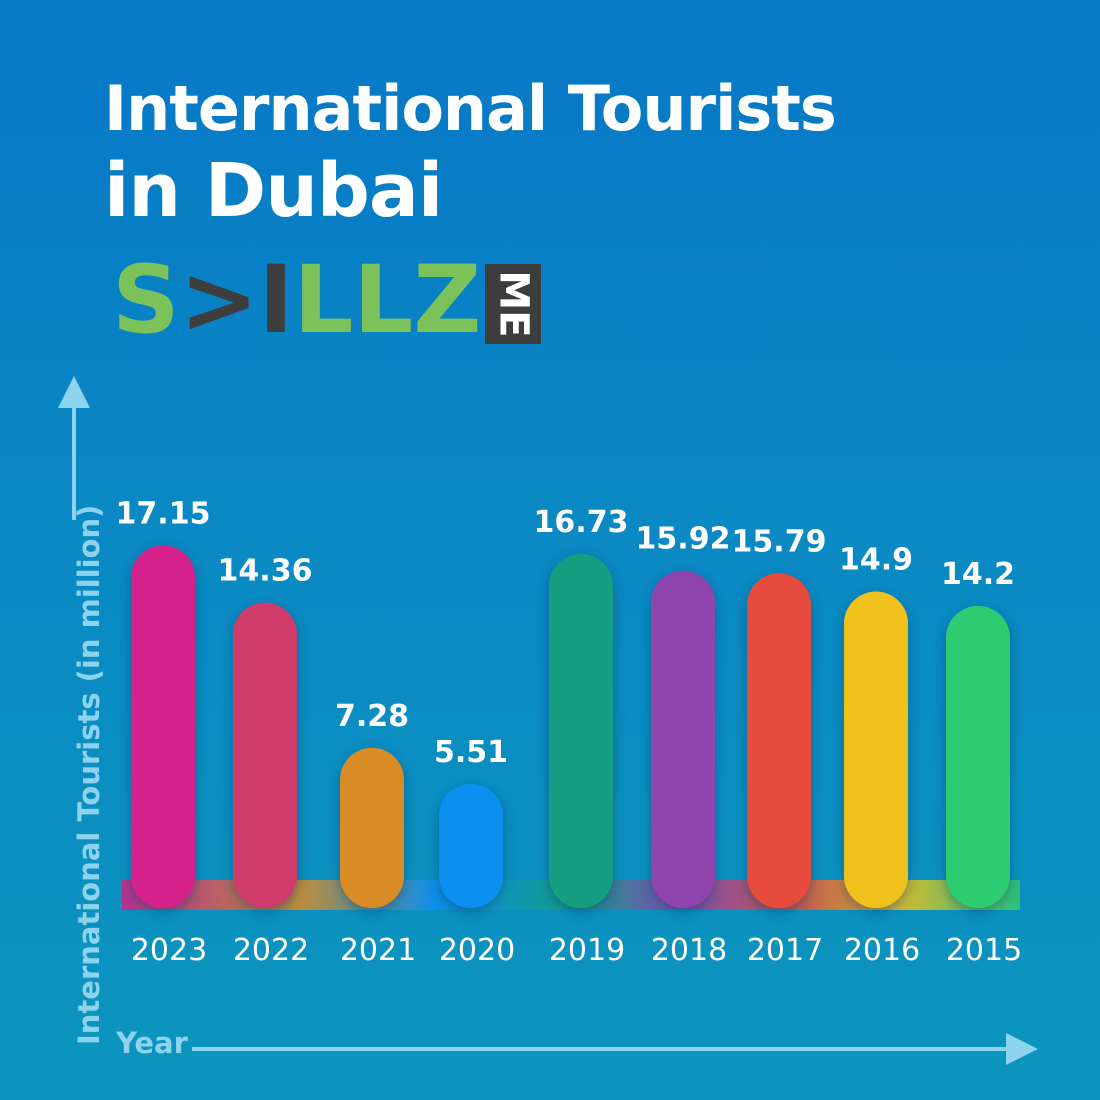 This screenshot has width=1100, height=1100. I want to click on bar-2018, so click(683, 739).